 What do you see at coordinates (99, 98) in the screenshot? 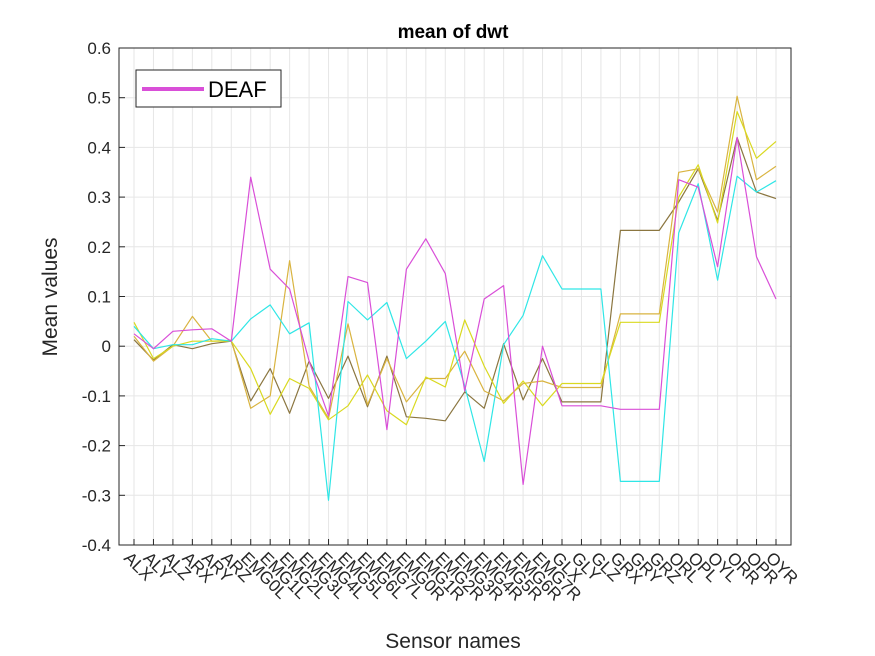
I see `y-tick-label: 0.5` at bounding box center [99, 98].